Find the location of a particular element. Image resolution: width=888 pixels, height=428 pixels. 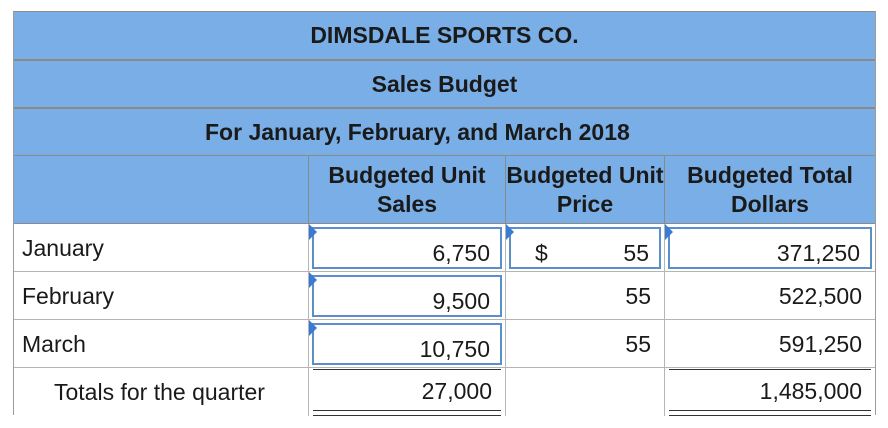

row-label: March is located at coordinates (54, 344).